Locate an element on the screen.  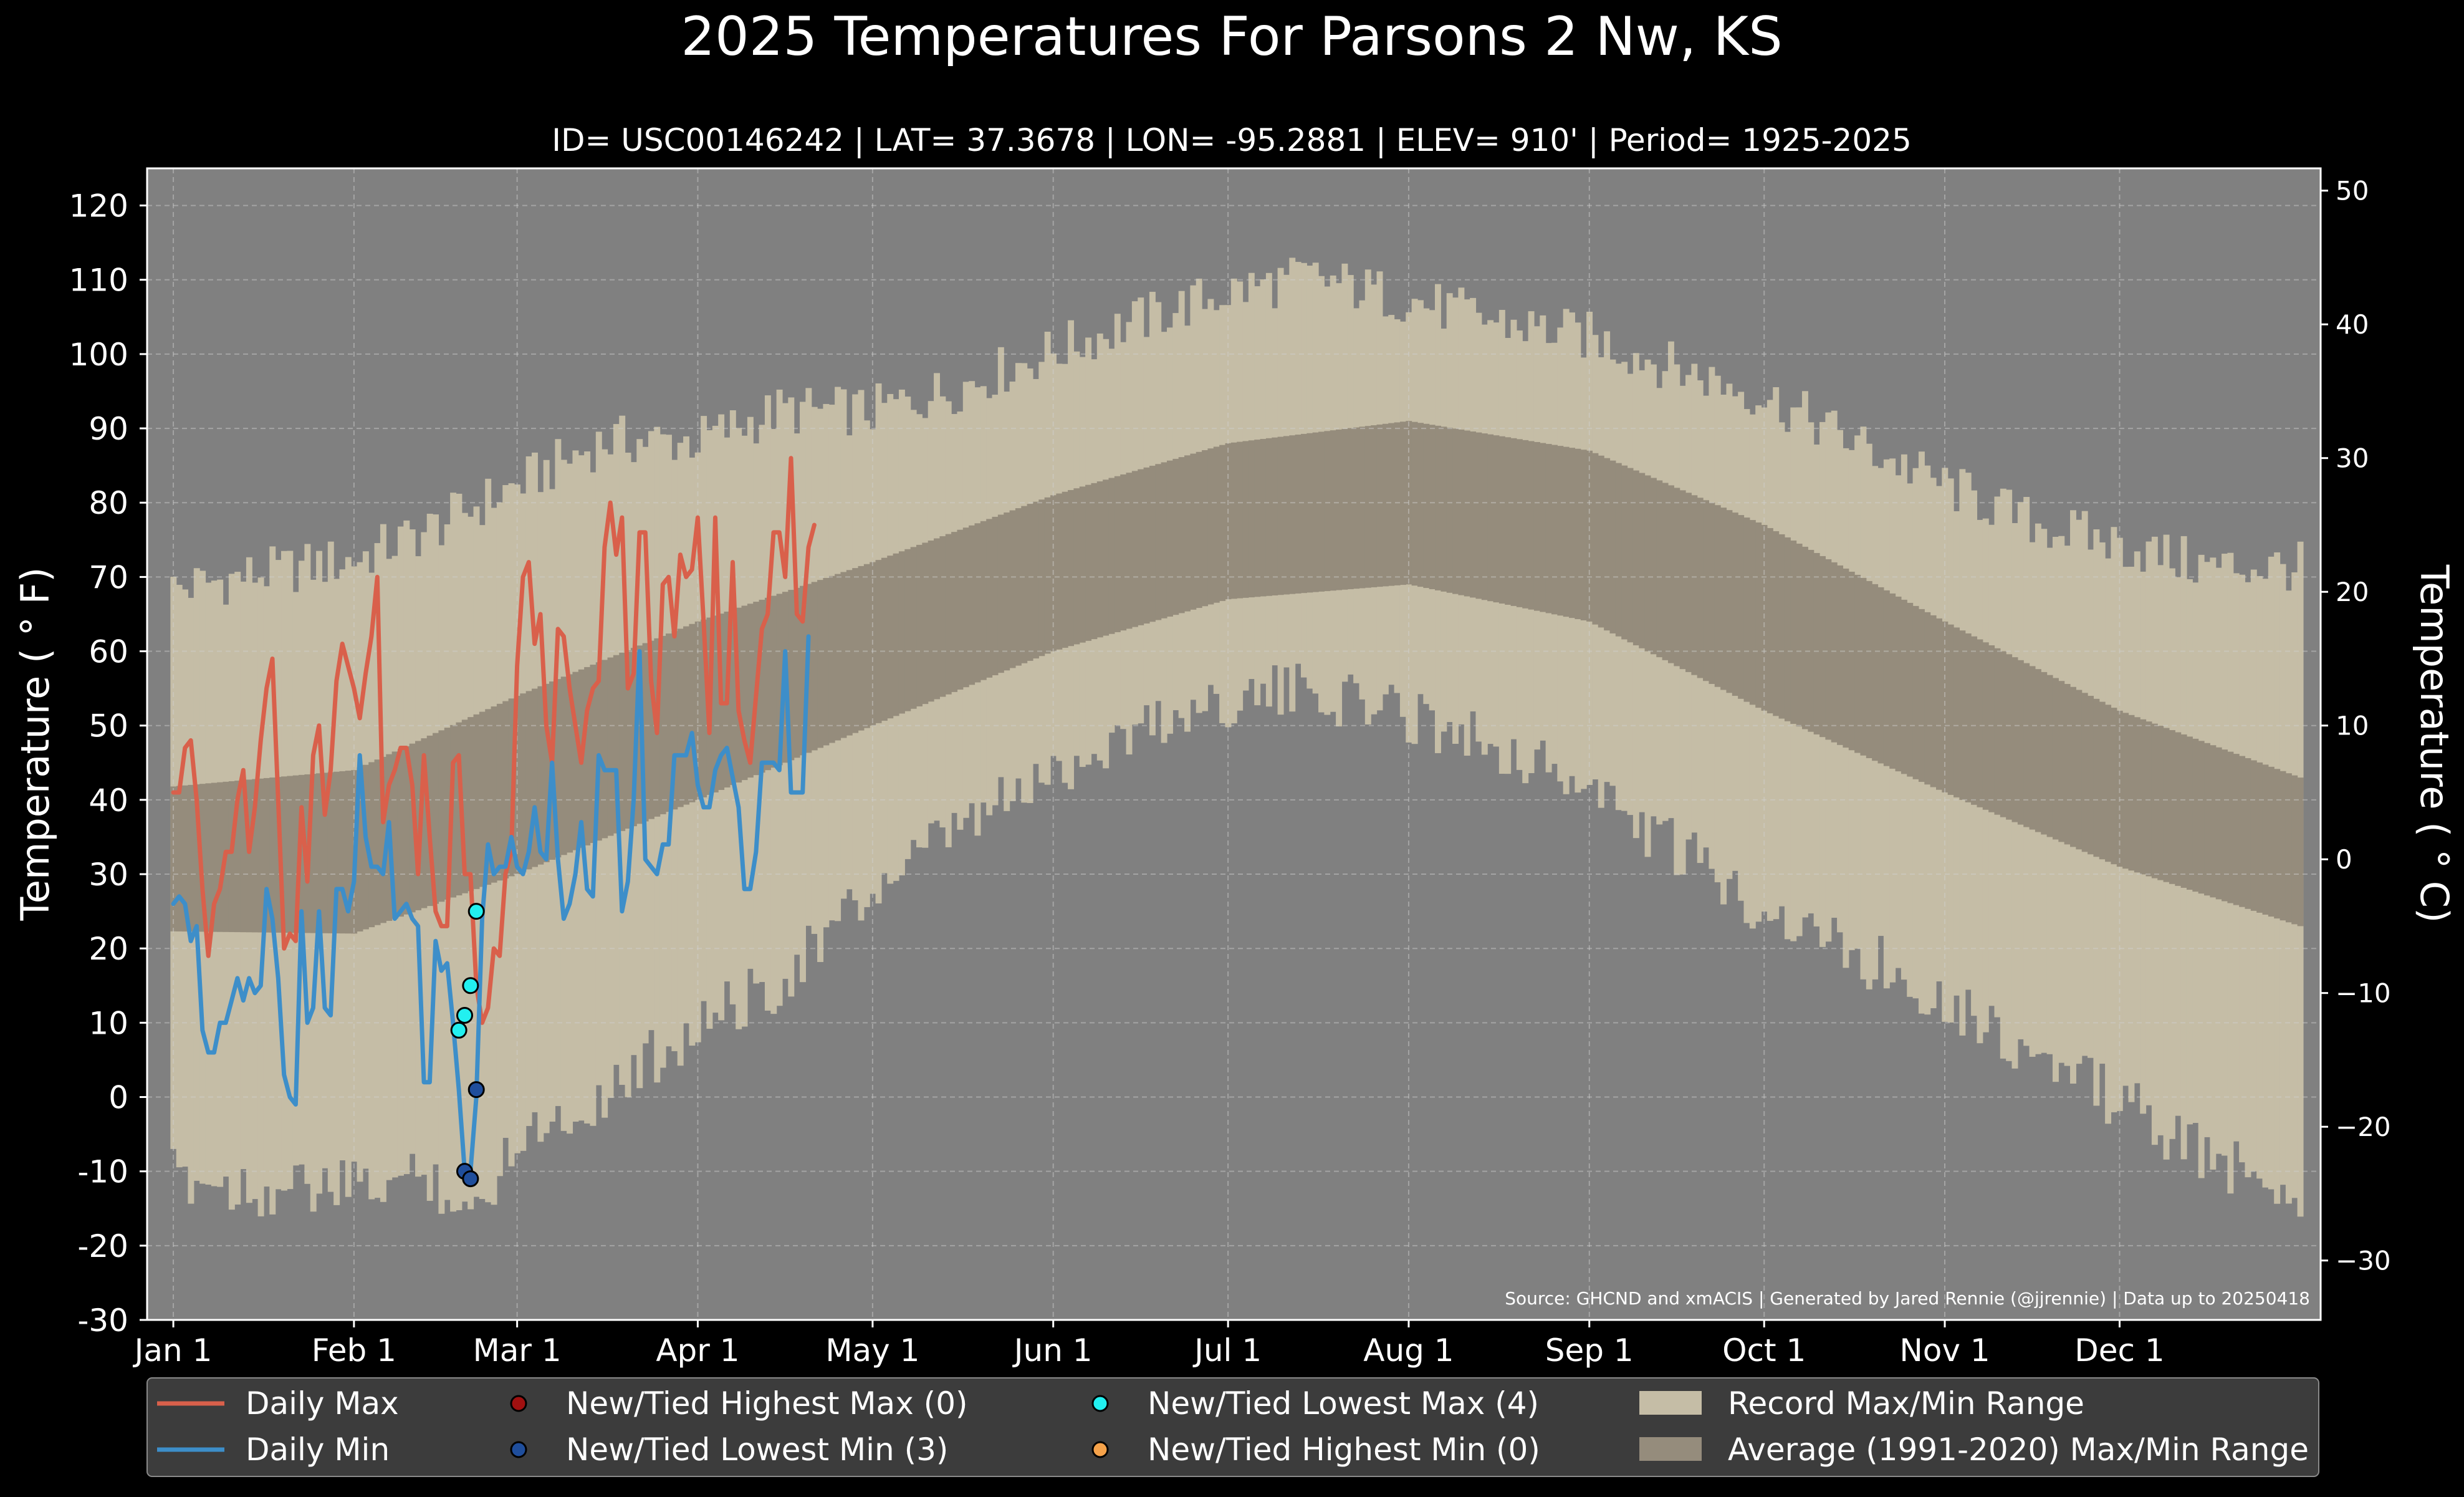
legend-label: New/Tied Highest Min (0) is located at coordinates (1344, 1450).